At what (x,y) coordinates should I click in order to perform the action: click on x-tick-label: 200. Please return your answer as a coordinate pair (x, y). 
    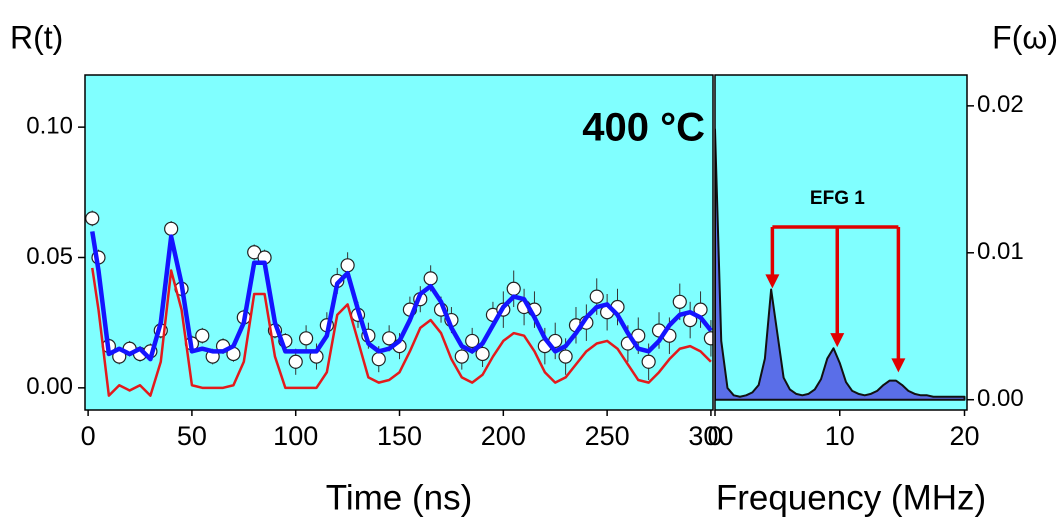
    Looking at the image, I should click on (503, 436).